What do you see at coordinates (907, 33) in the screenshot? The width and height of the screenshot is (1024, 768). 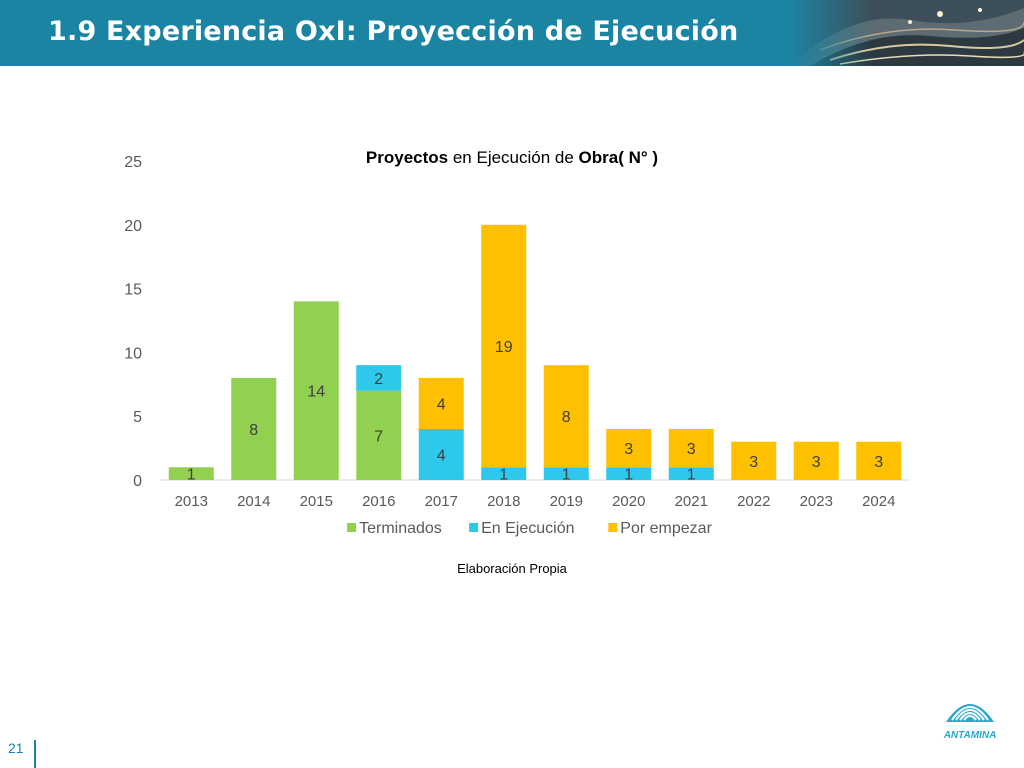 I see `mine-photo` at bounding box center [907, 33].